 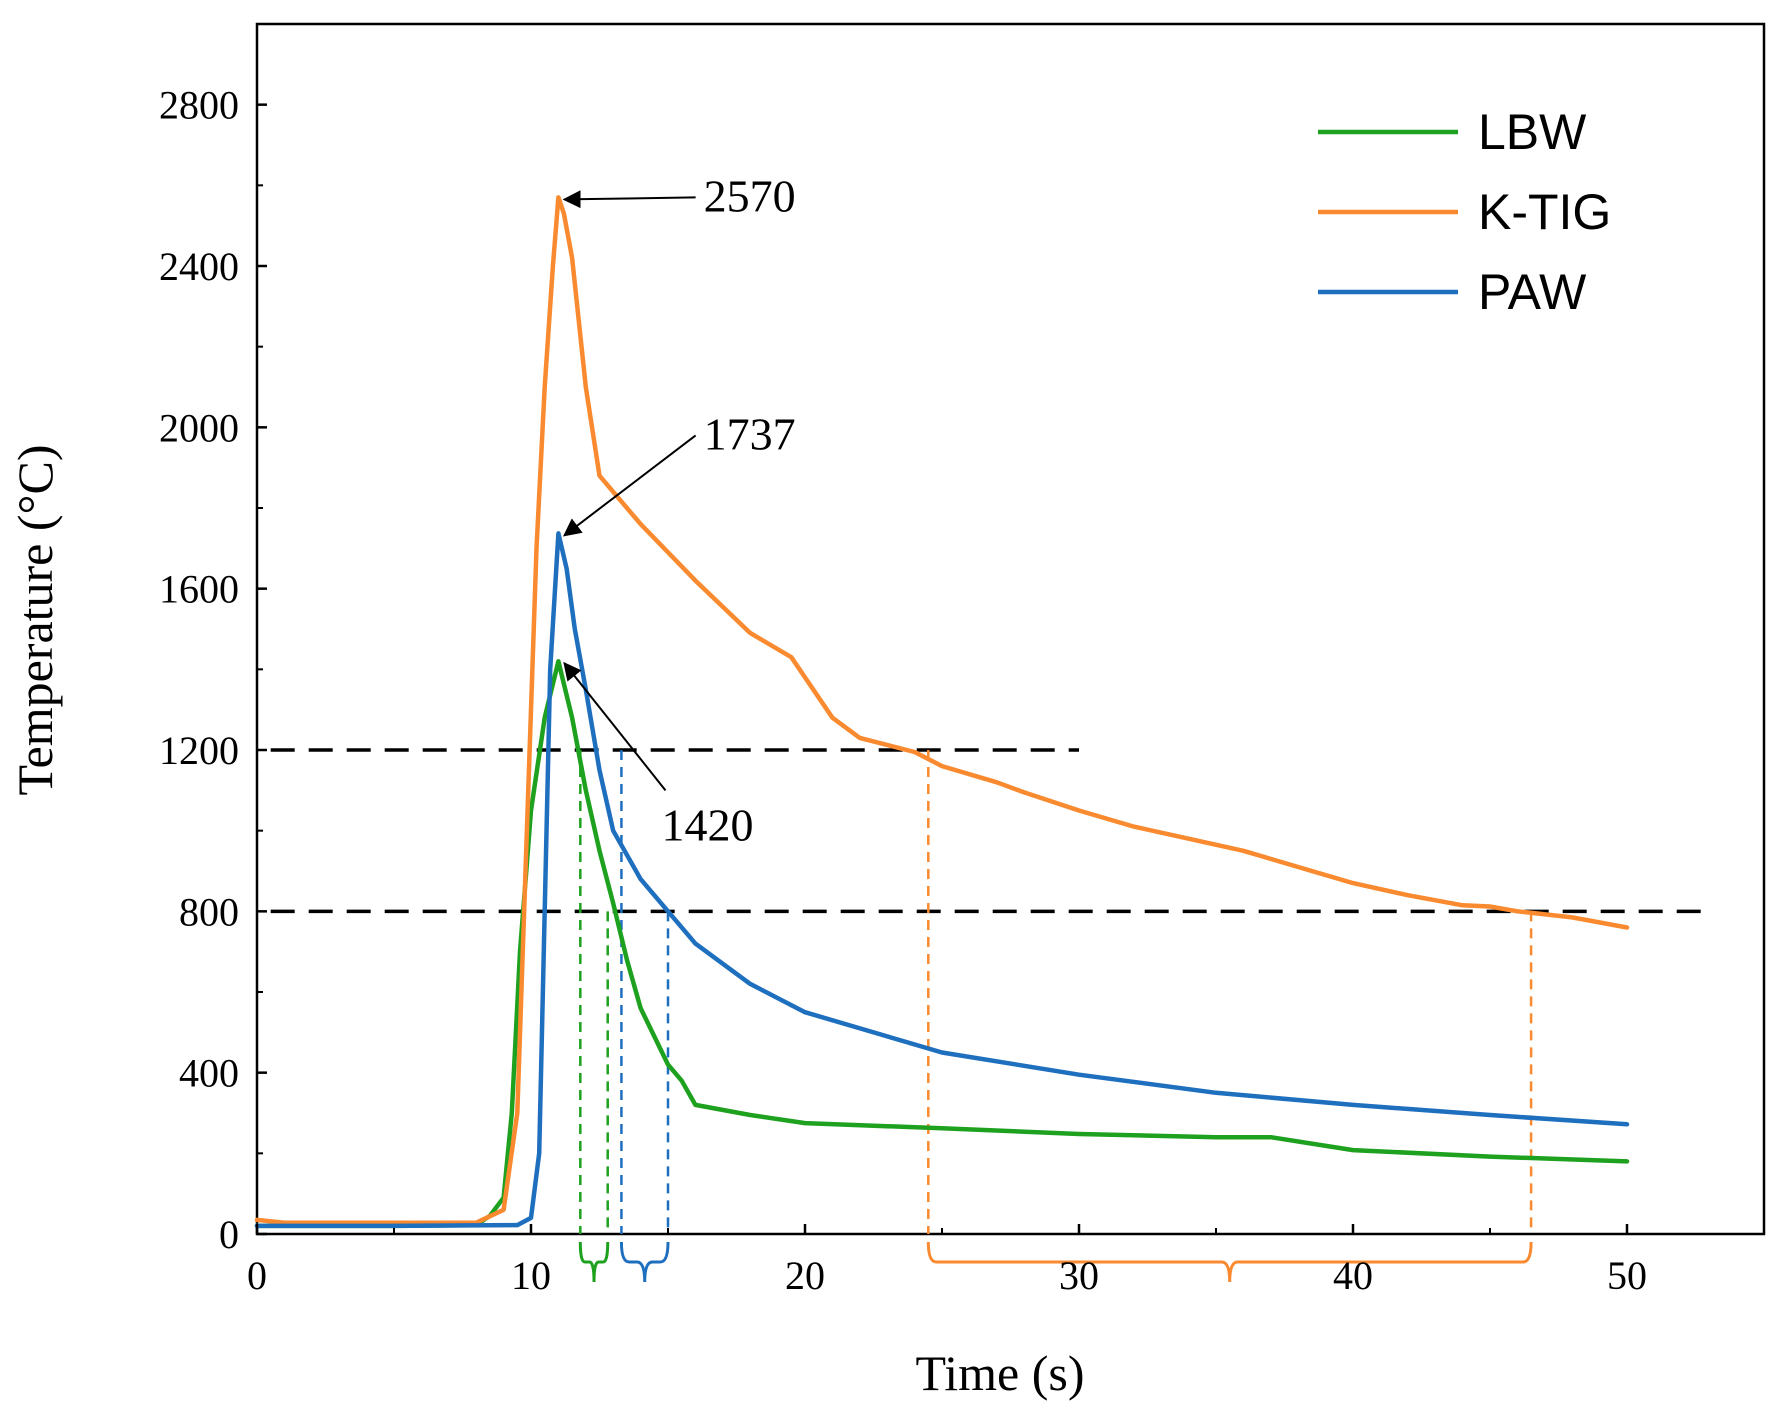 I want to click on y-tick-label-0: 0, so click(x=229, y=1234).